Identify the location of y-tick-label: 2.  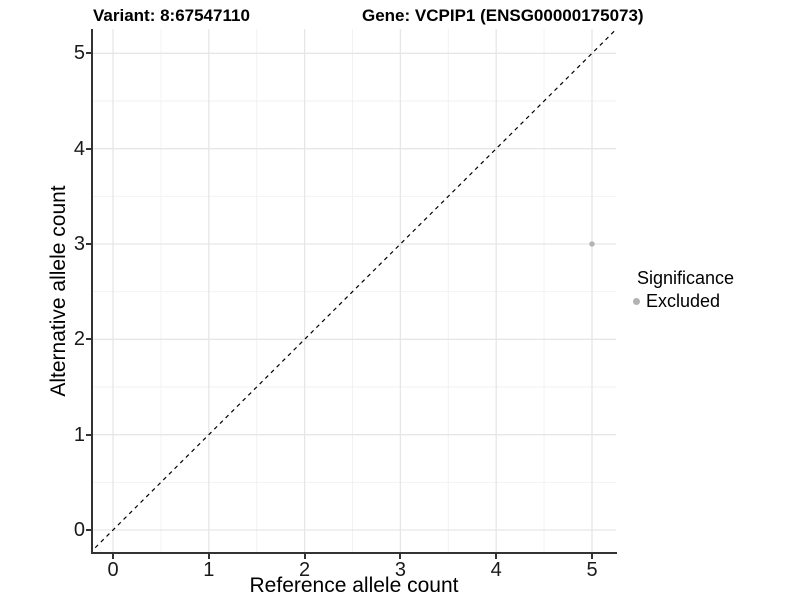
(79, 339).